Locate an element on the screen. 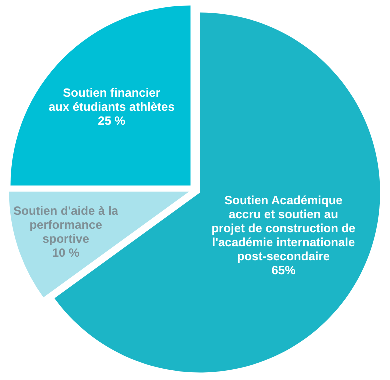  data-label: 10 % is located at coordinates (66, 253).